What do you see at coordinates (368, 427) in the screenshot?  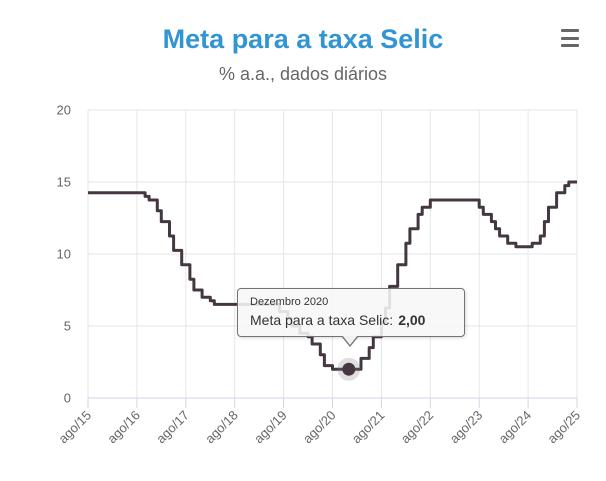 I see `x-axis-label: ago/21` at bounding box center [368, 427].